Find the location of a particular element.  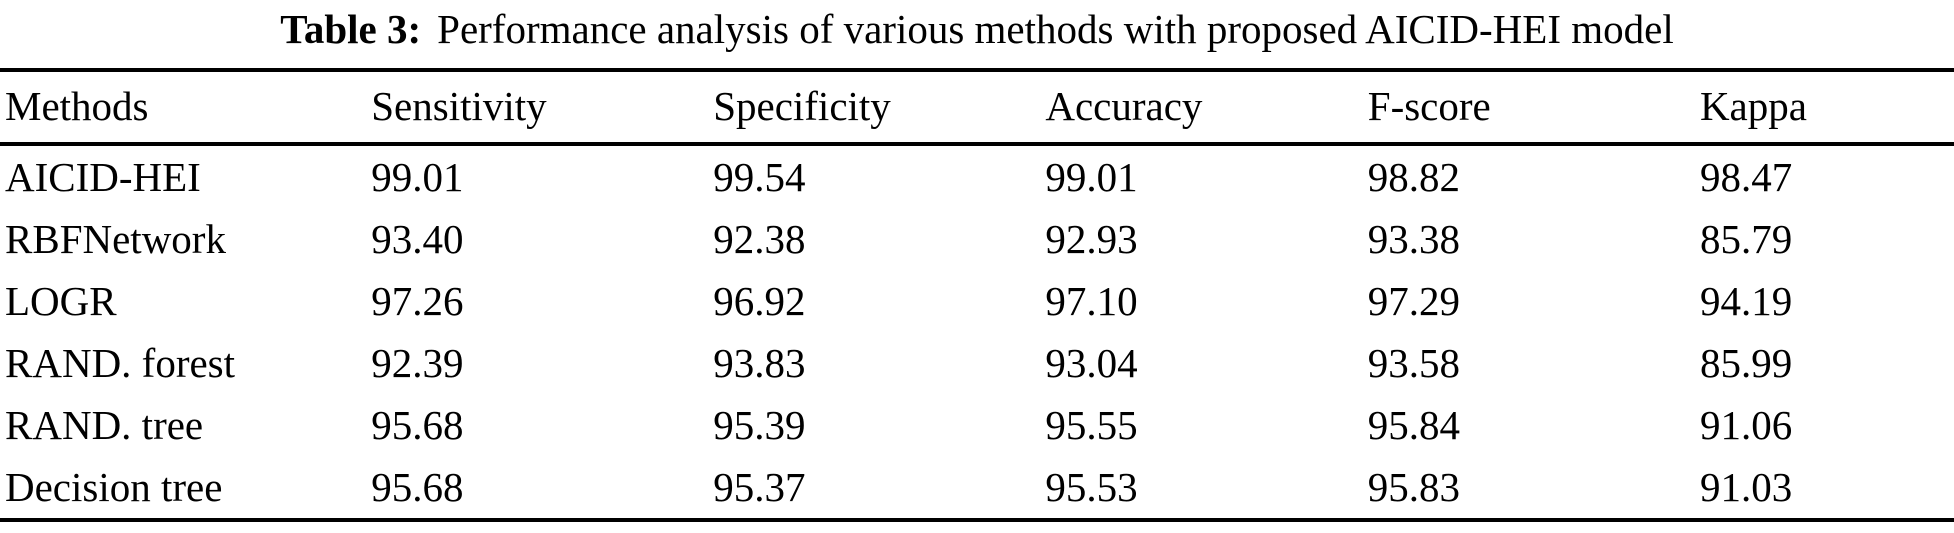

cell-specificity: 92.38 is located at coordinates (759, 239).